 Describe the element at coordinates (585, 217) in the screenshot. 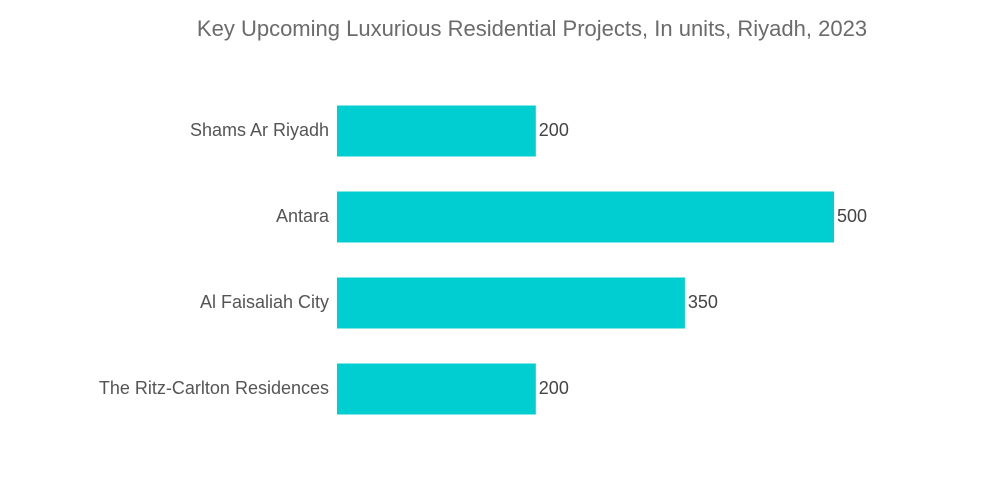

I see `bar-antara` at that location.